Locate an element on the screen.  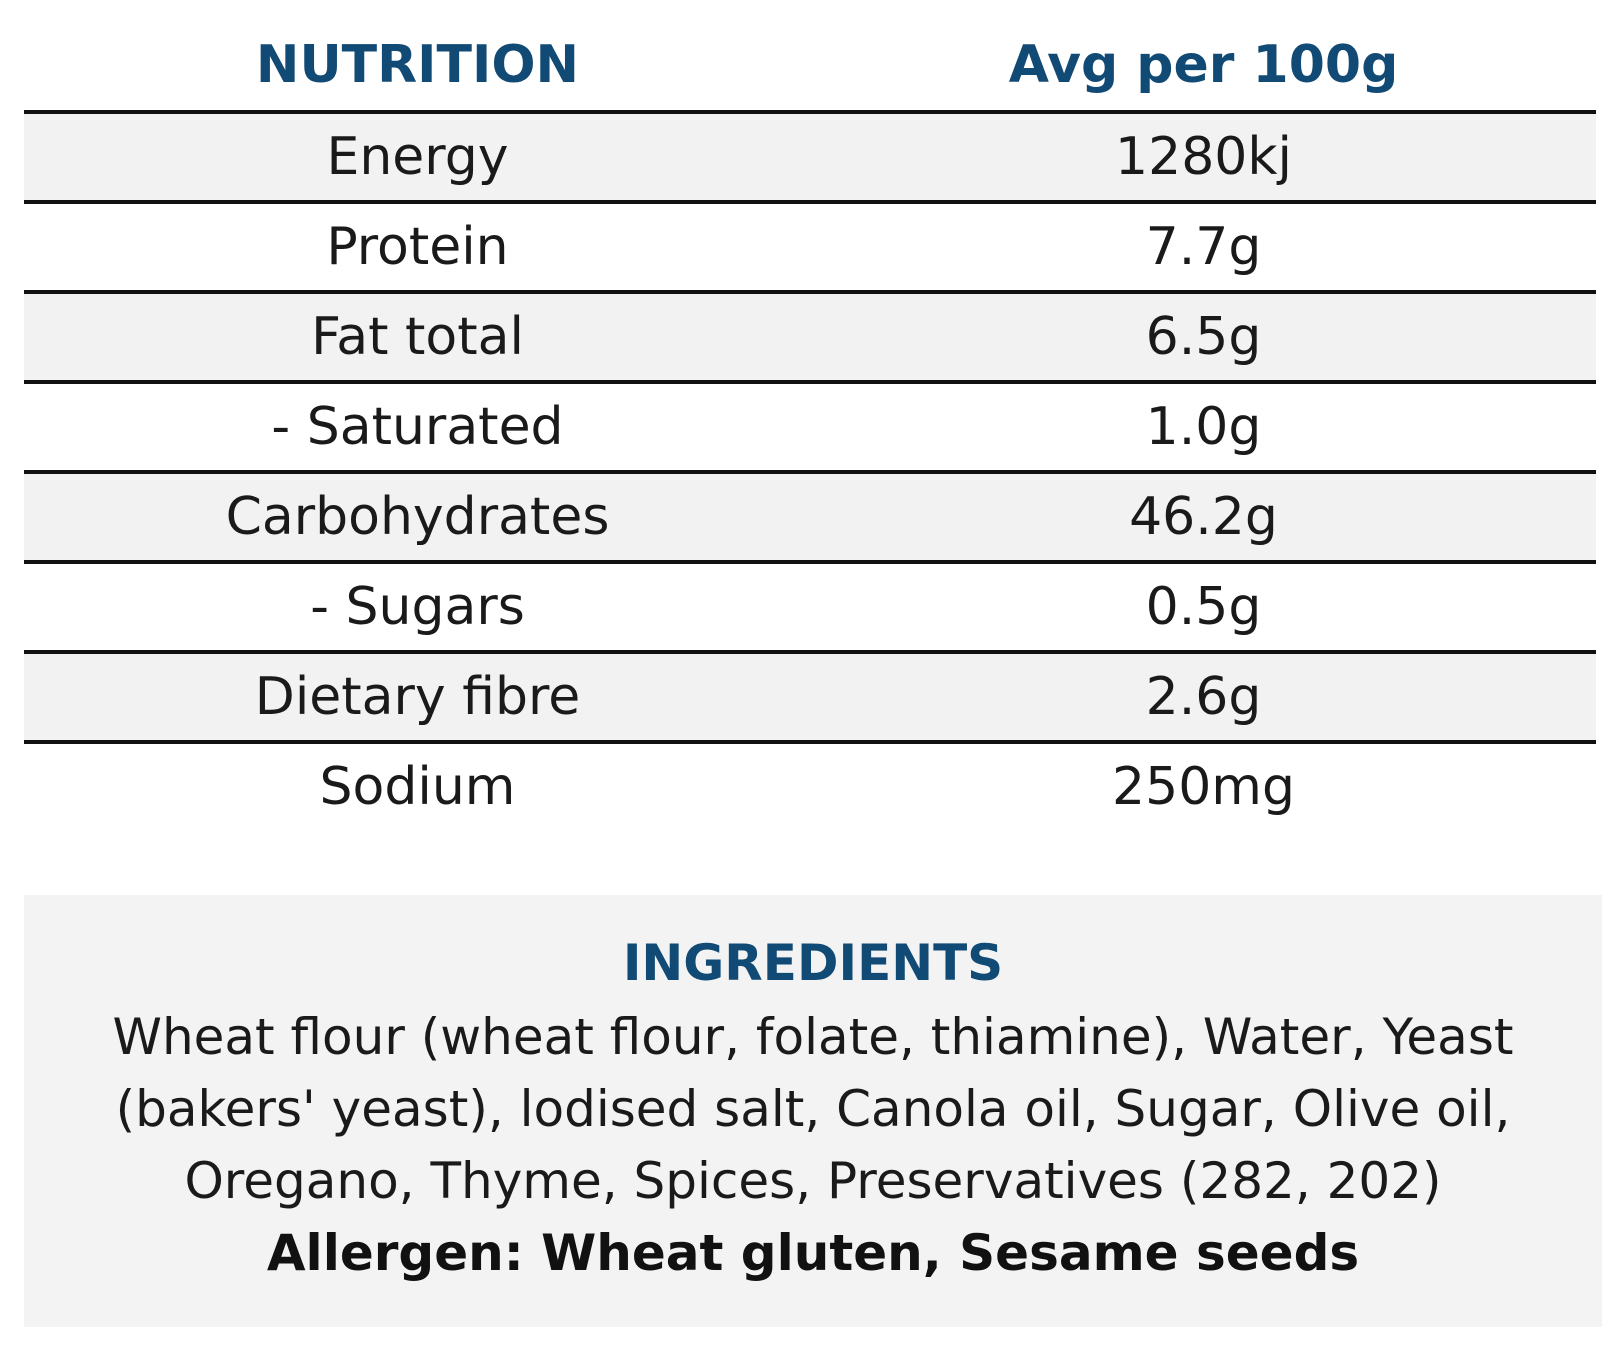
table-row: - Saturated 1.0g is located at coordinates (810, 429).